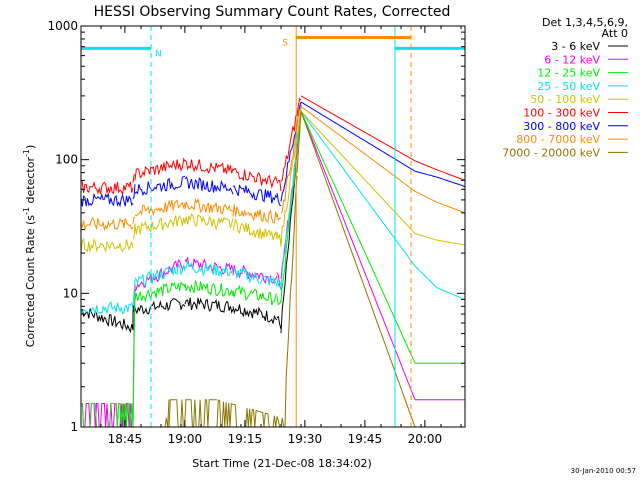 This screenshot has width=640, height=480. What do you see at coordinates (561, 126) in the screenshot?
I see `legend-label: 300 - 800 keV` at bounding box center [561, 126].